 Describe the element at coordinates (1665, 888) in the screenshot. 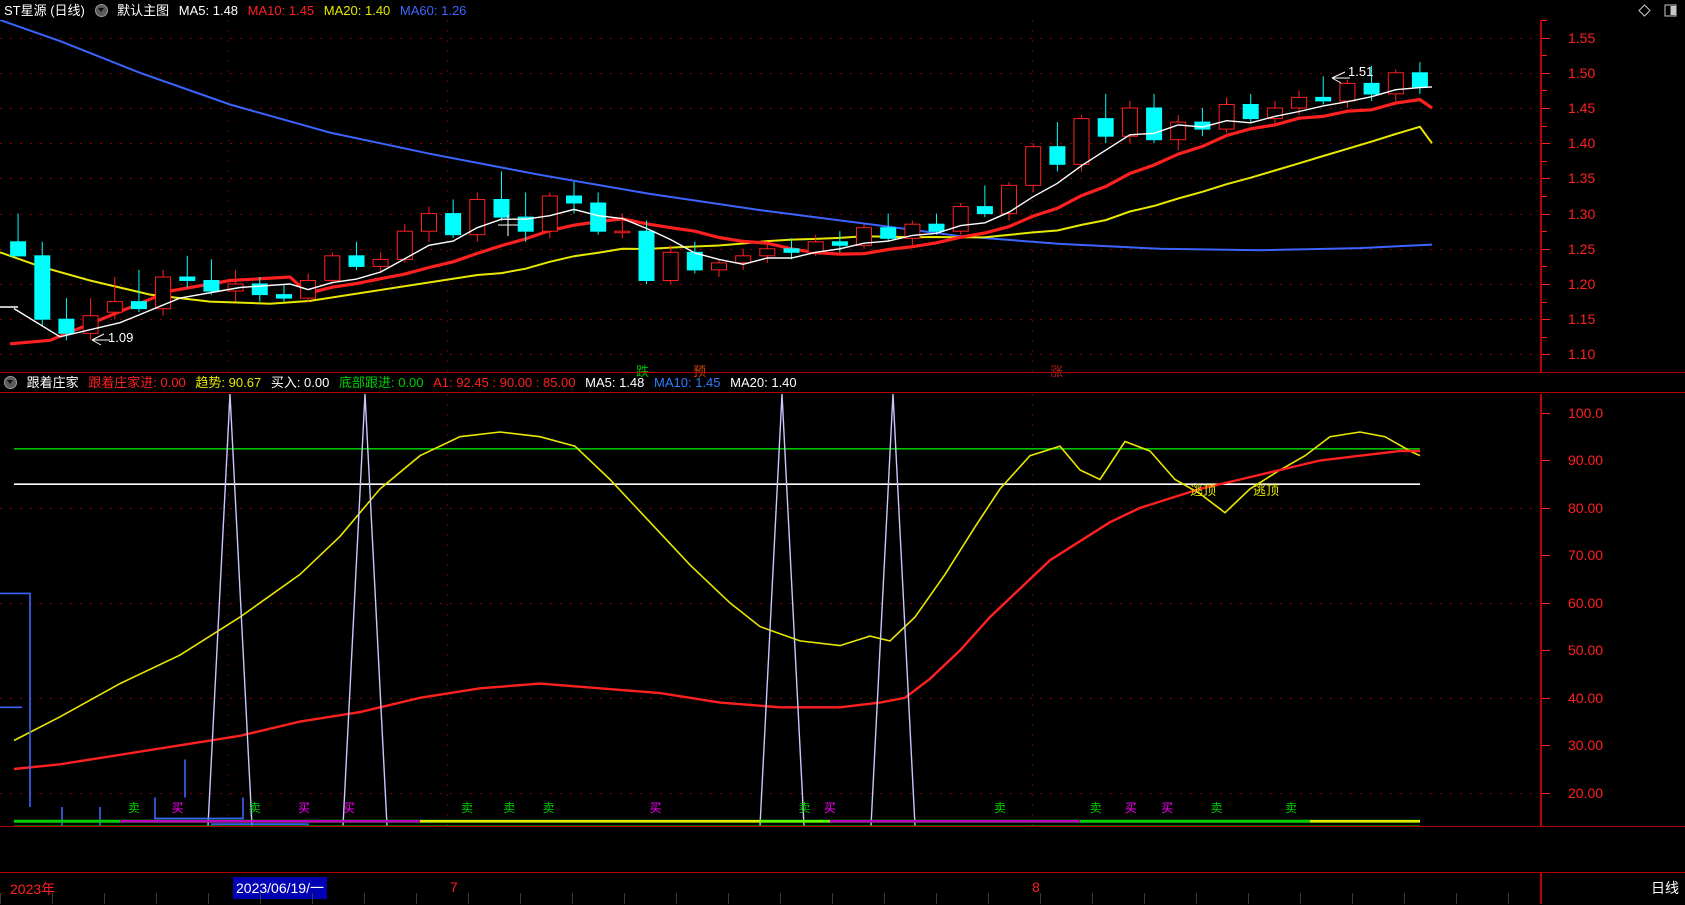

I see `period-label: 日线` at that location.